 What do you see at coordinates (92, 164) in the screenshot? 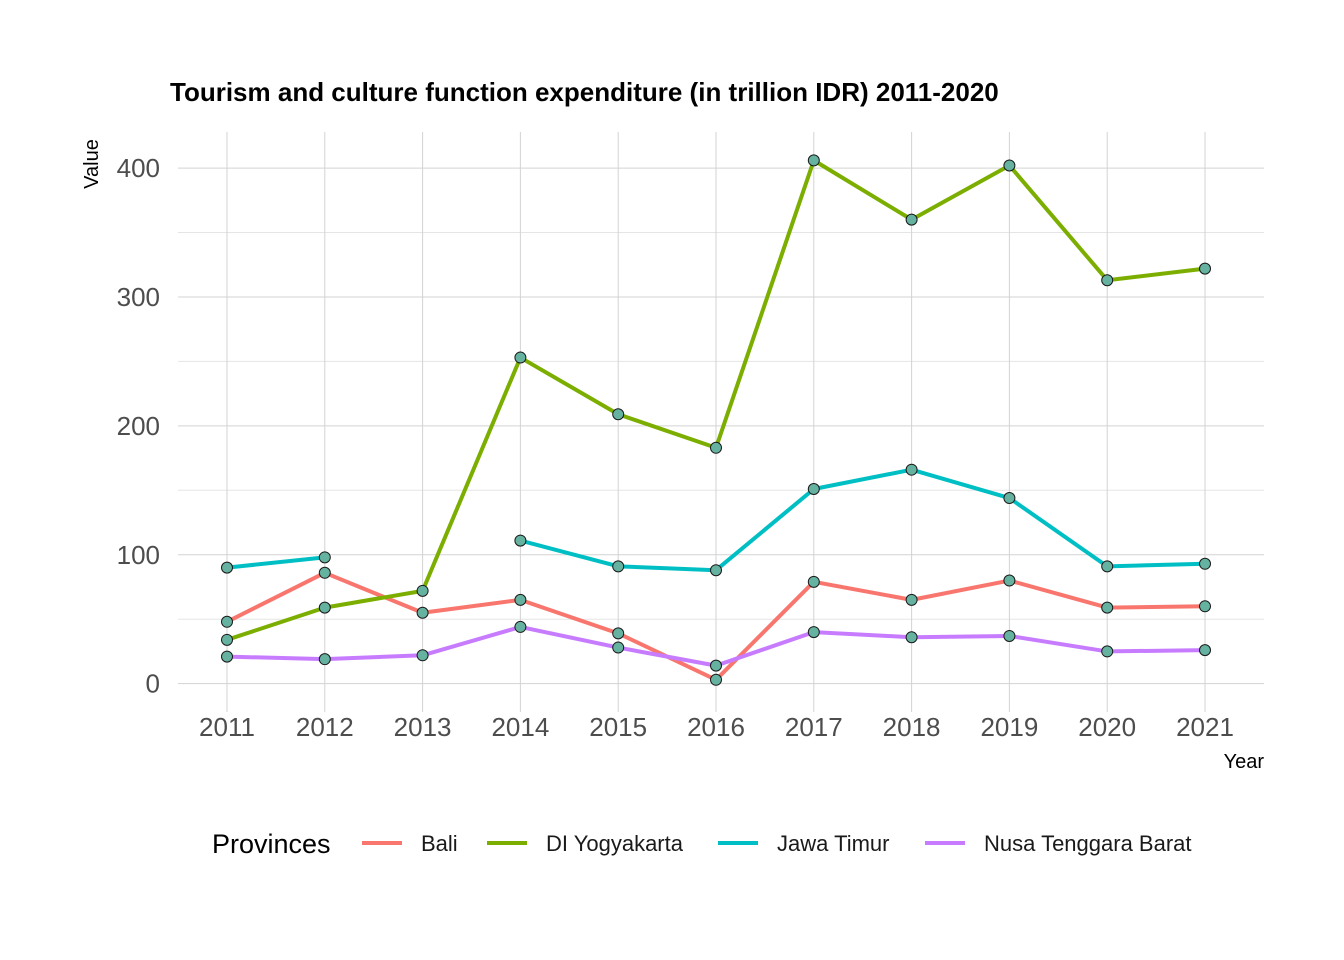
I see `y-axis-title: Value` at bounding box center [92, 164].